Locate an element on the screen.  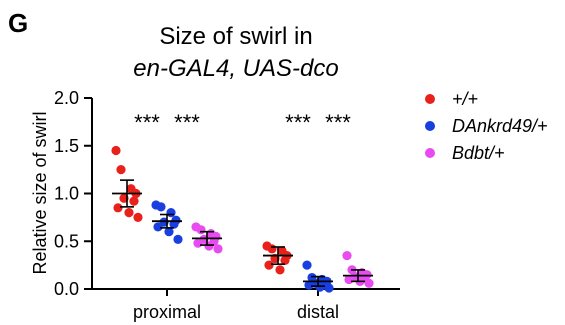
y-tick-label: 1.0 is located at coordinates (66, 194).